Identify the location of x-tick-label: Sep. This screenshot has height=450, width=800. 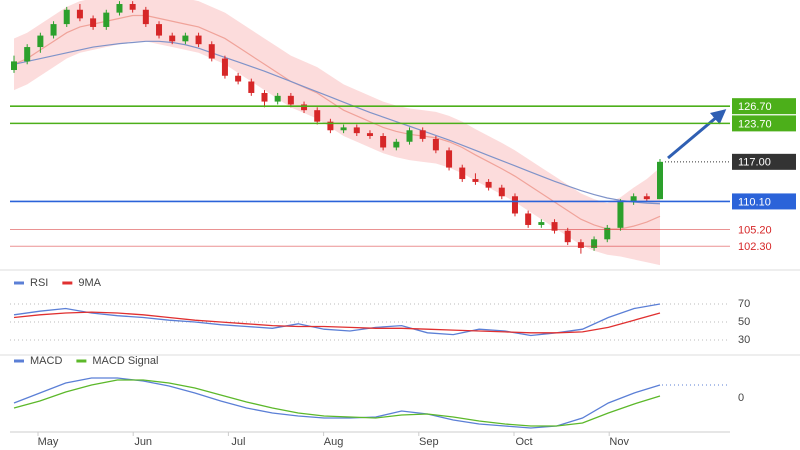
(429, 442).